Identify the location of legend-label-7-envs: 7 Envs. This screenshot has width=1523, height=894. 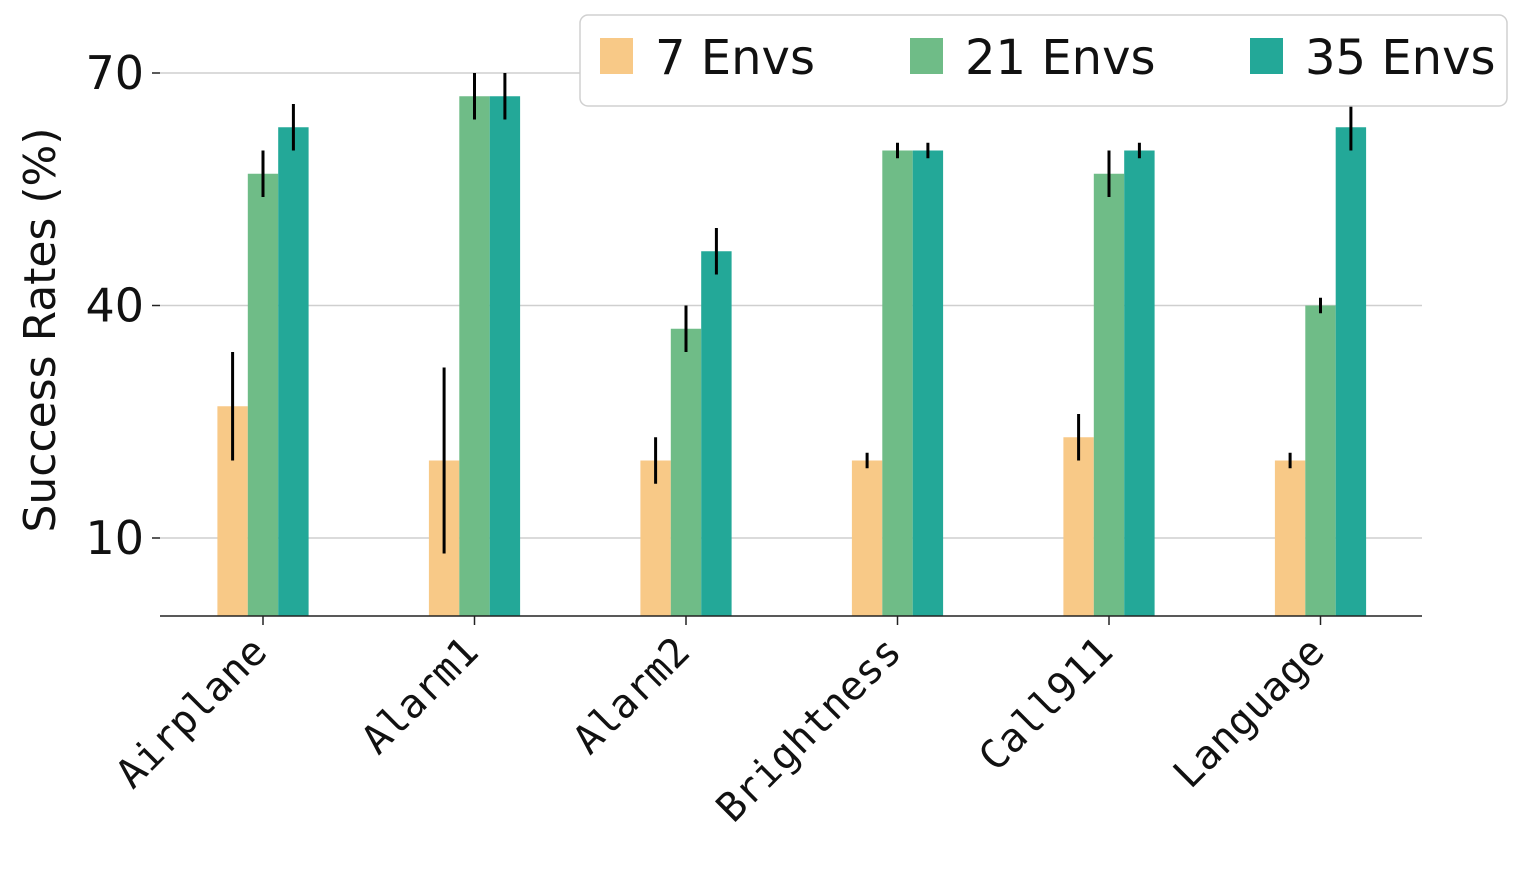
(735, 58).